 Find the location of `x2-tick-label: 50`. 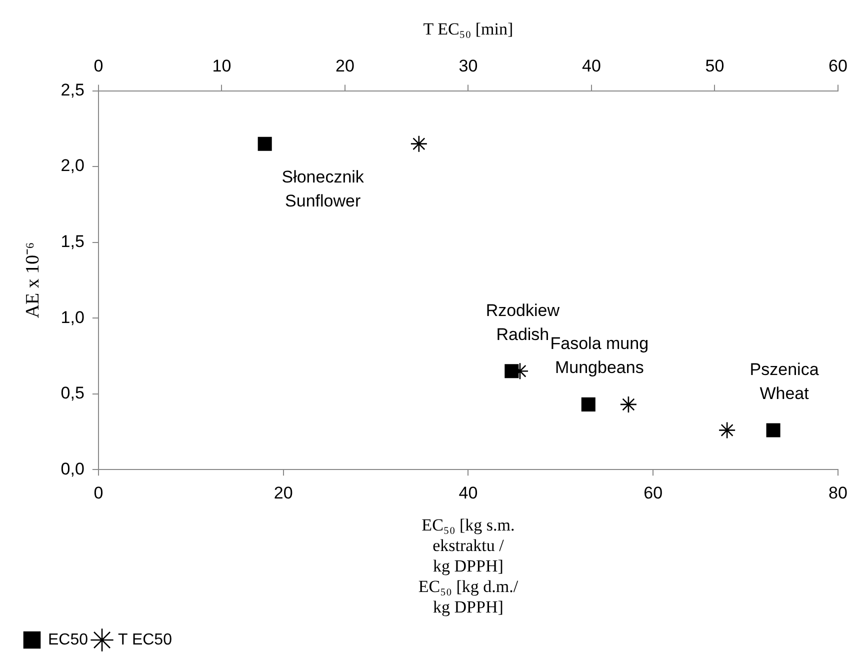

x2-tick-label: 50 is located at coordinates (714, 66).